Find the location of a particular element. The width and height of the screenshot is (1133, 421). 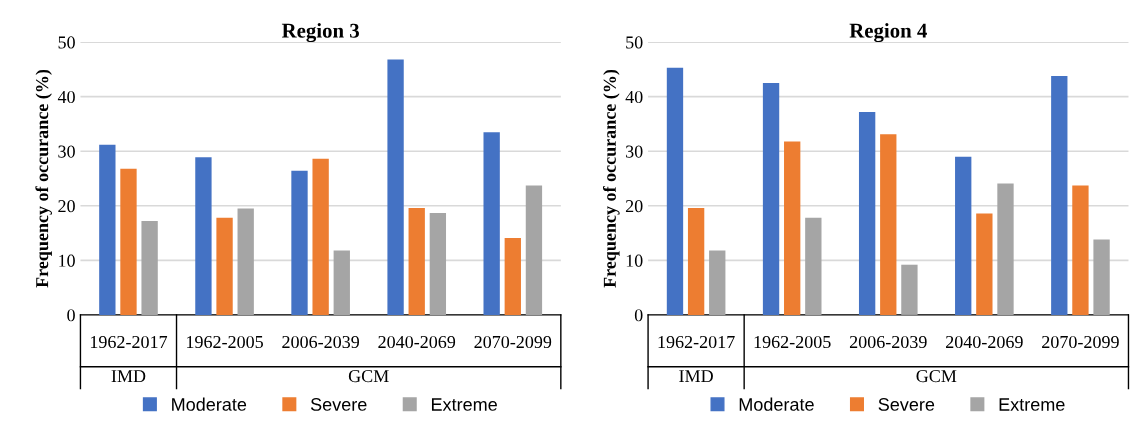

chart-title: Region 3 is located at coordinates (320, 33).